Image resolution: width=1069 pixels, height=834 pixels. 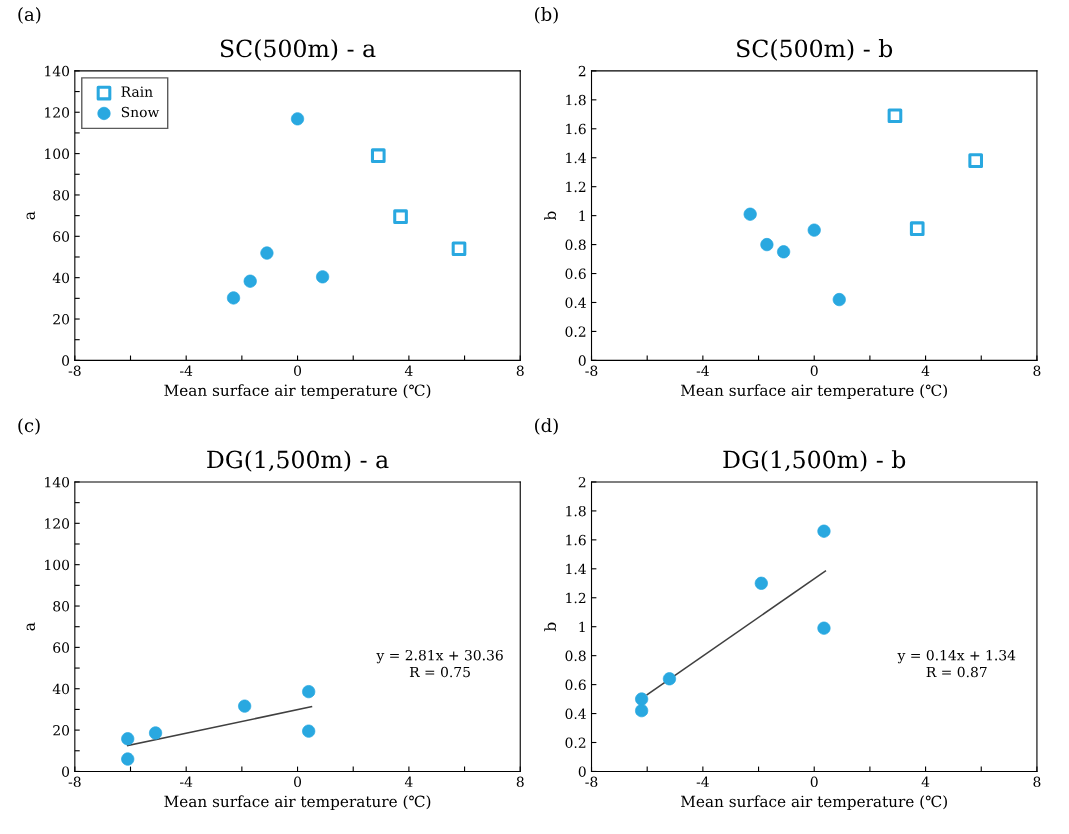 I want to click on legend-label: Rain, so click(x=137, y=91).